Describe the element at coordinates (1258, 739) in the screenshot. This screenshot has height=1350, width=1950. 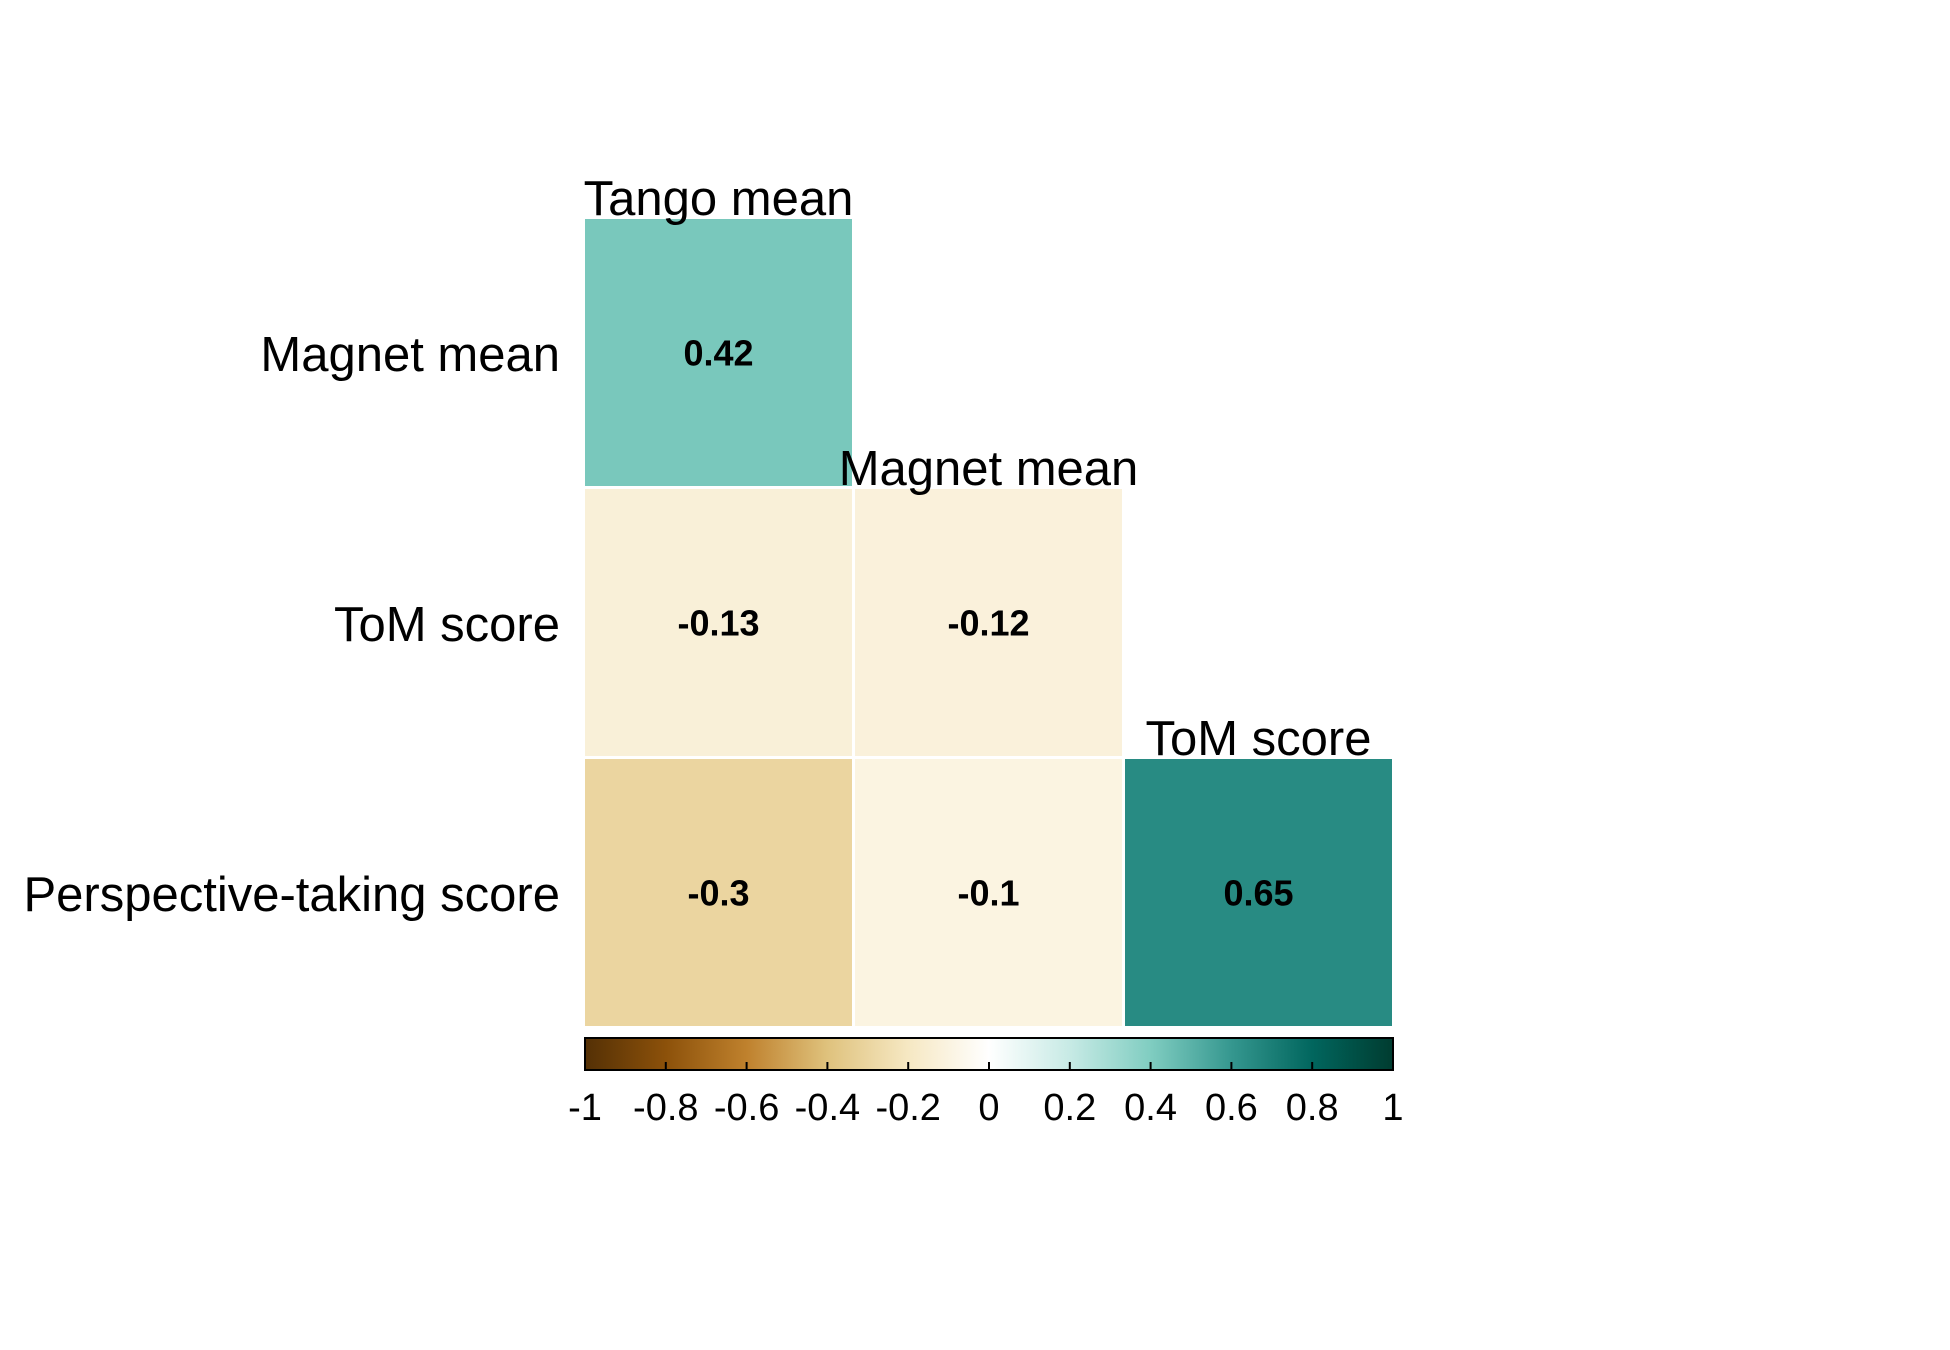
I see `column-label-tom-score: ToM score` at that location.